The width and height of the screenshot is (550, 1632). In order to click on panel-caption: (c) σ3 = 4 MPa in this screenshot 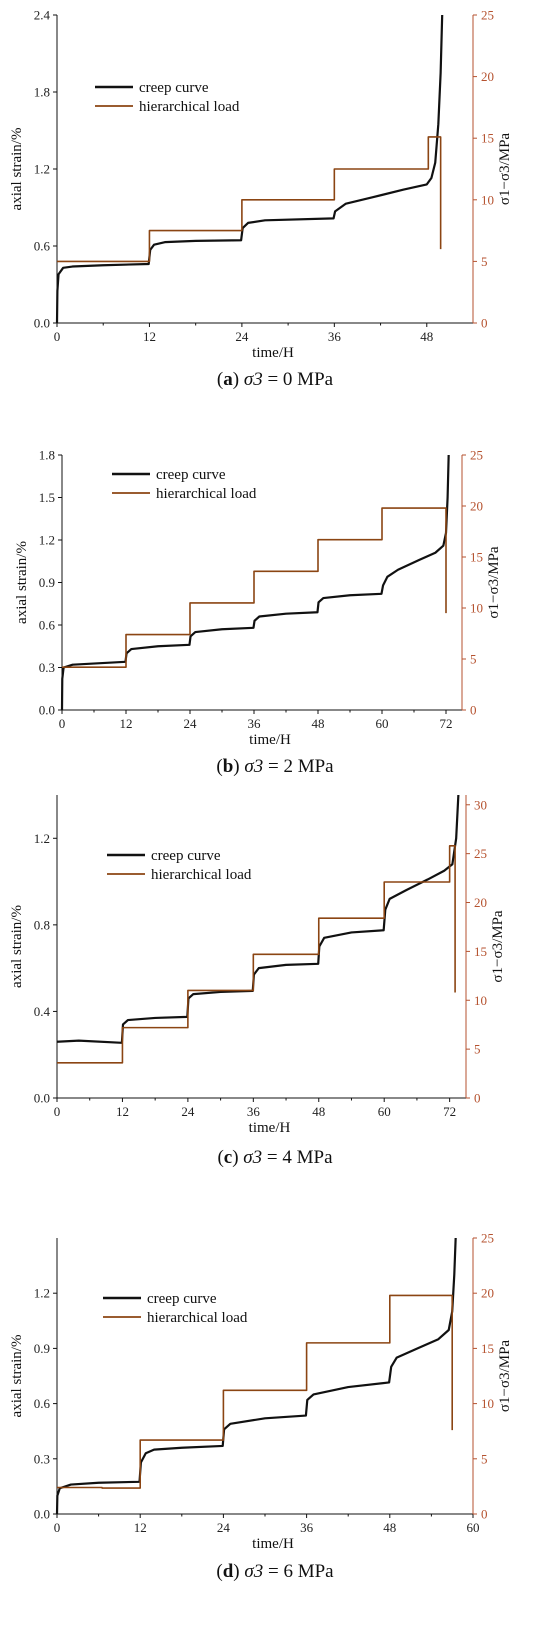, I will do `click(275, 1157)`.